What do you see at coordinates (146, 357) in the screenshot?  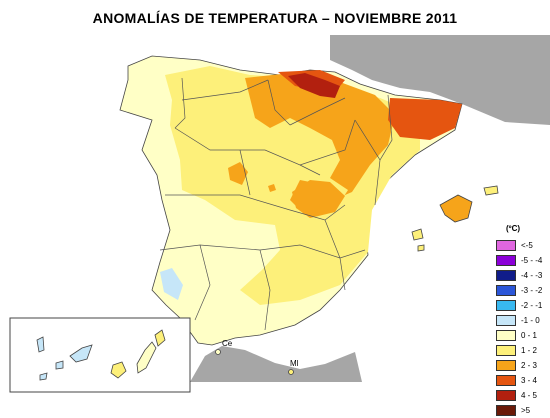 I see `fuerteventura-island` at bounding box center [146, 357].